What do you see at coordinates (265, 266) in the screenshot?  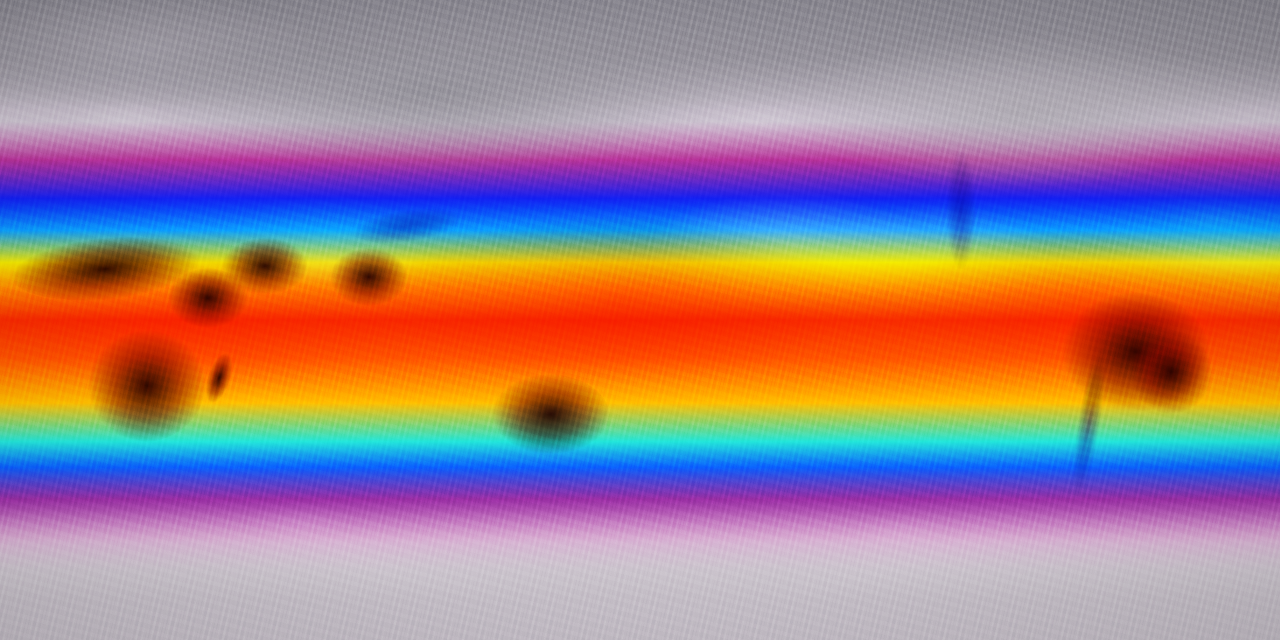 I see `region-arabian-peninsula` at bounding box center [265, 266].